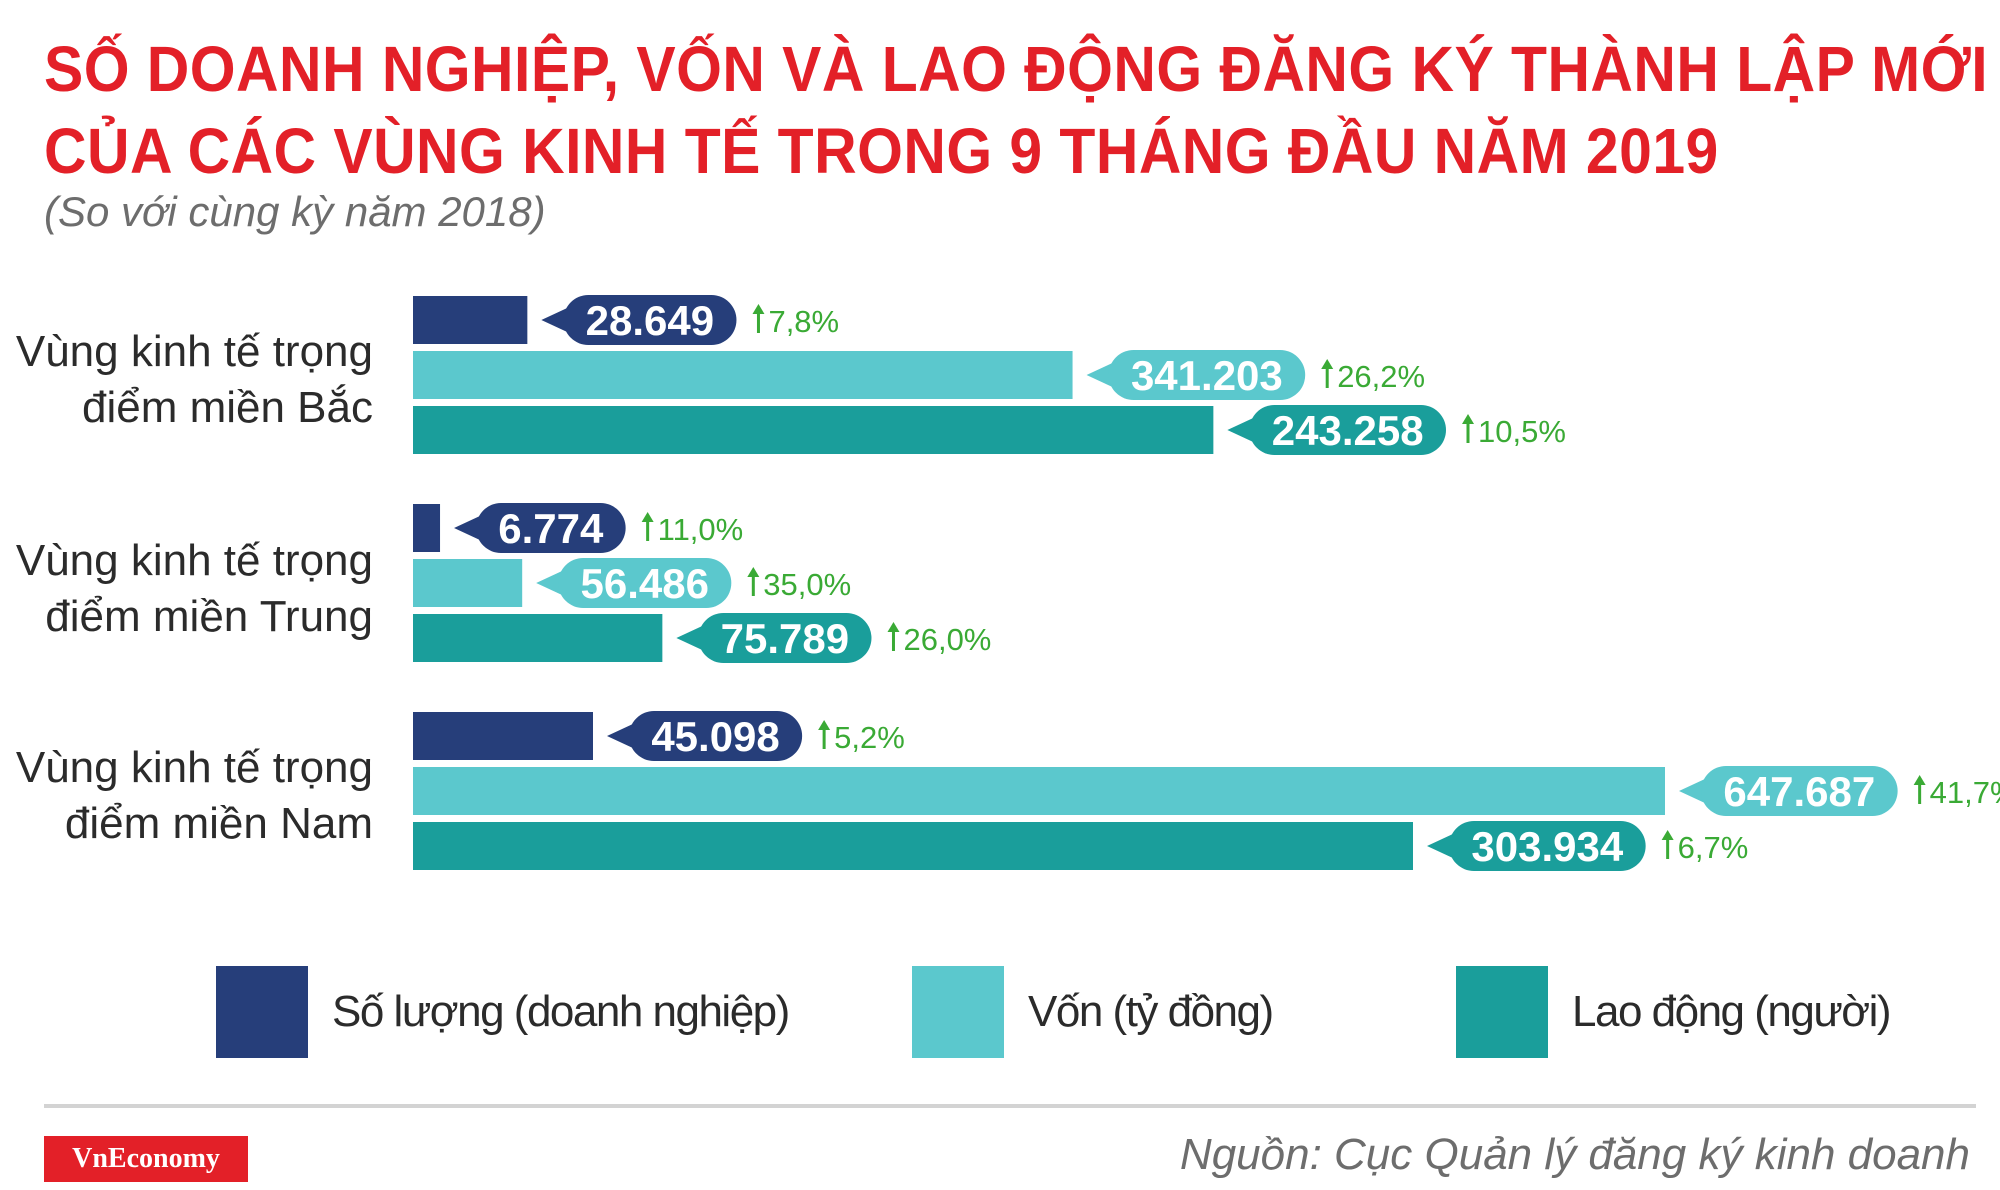  Describe the element at coordinates (869, 737) in the screenshot. I see `change-label: 5,2%` at that location.